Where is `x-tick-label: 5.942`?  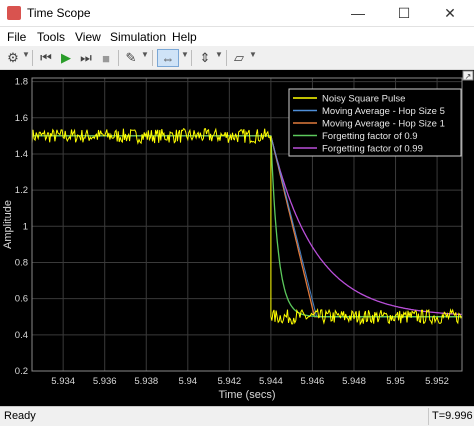
x-tick-label: 5.942 is located at coordinates (229, 381).